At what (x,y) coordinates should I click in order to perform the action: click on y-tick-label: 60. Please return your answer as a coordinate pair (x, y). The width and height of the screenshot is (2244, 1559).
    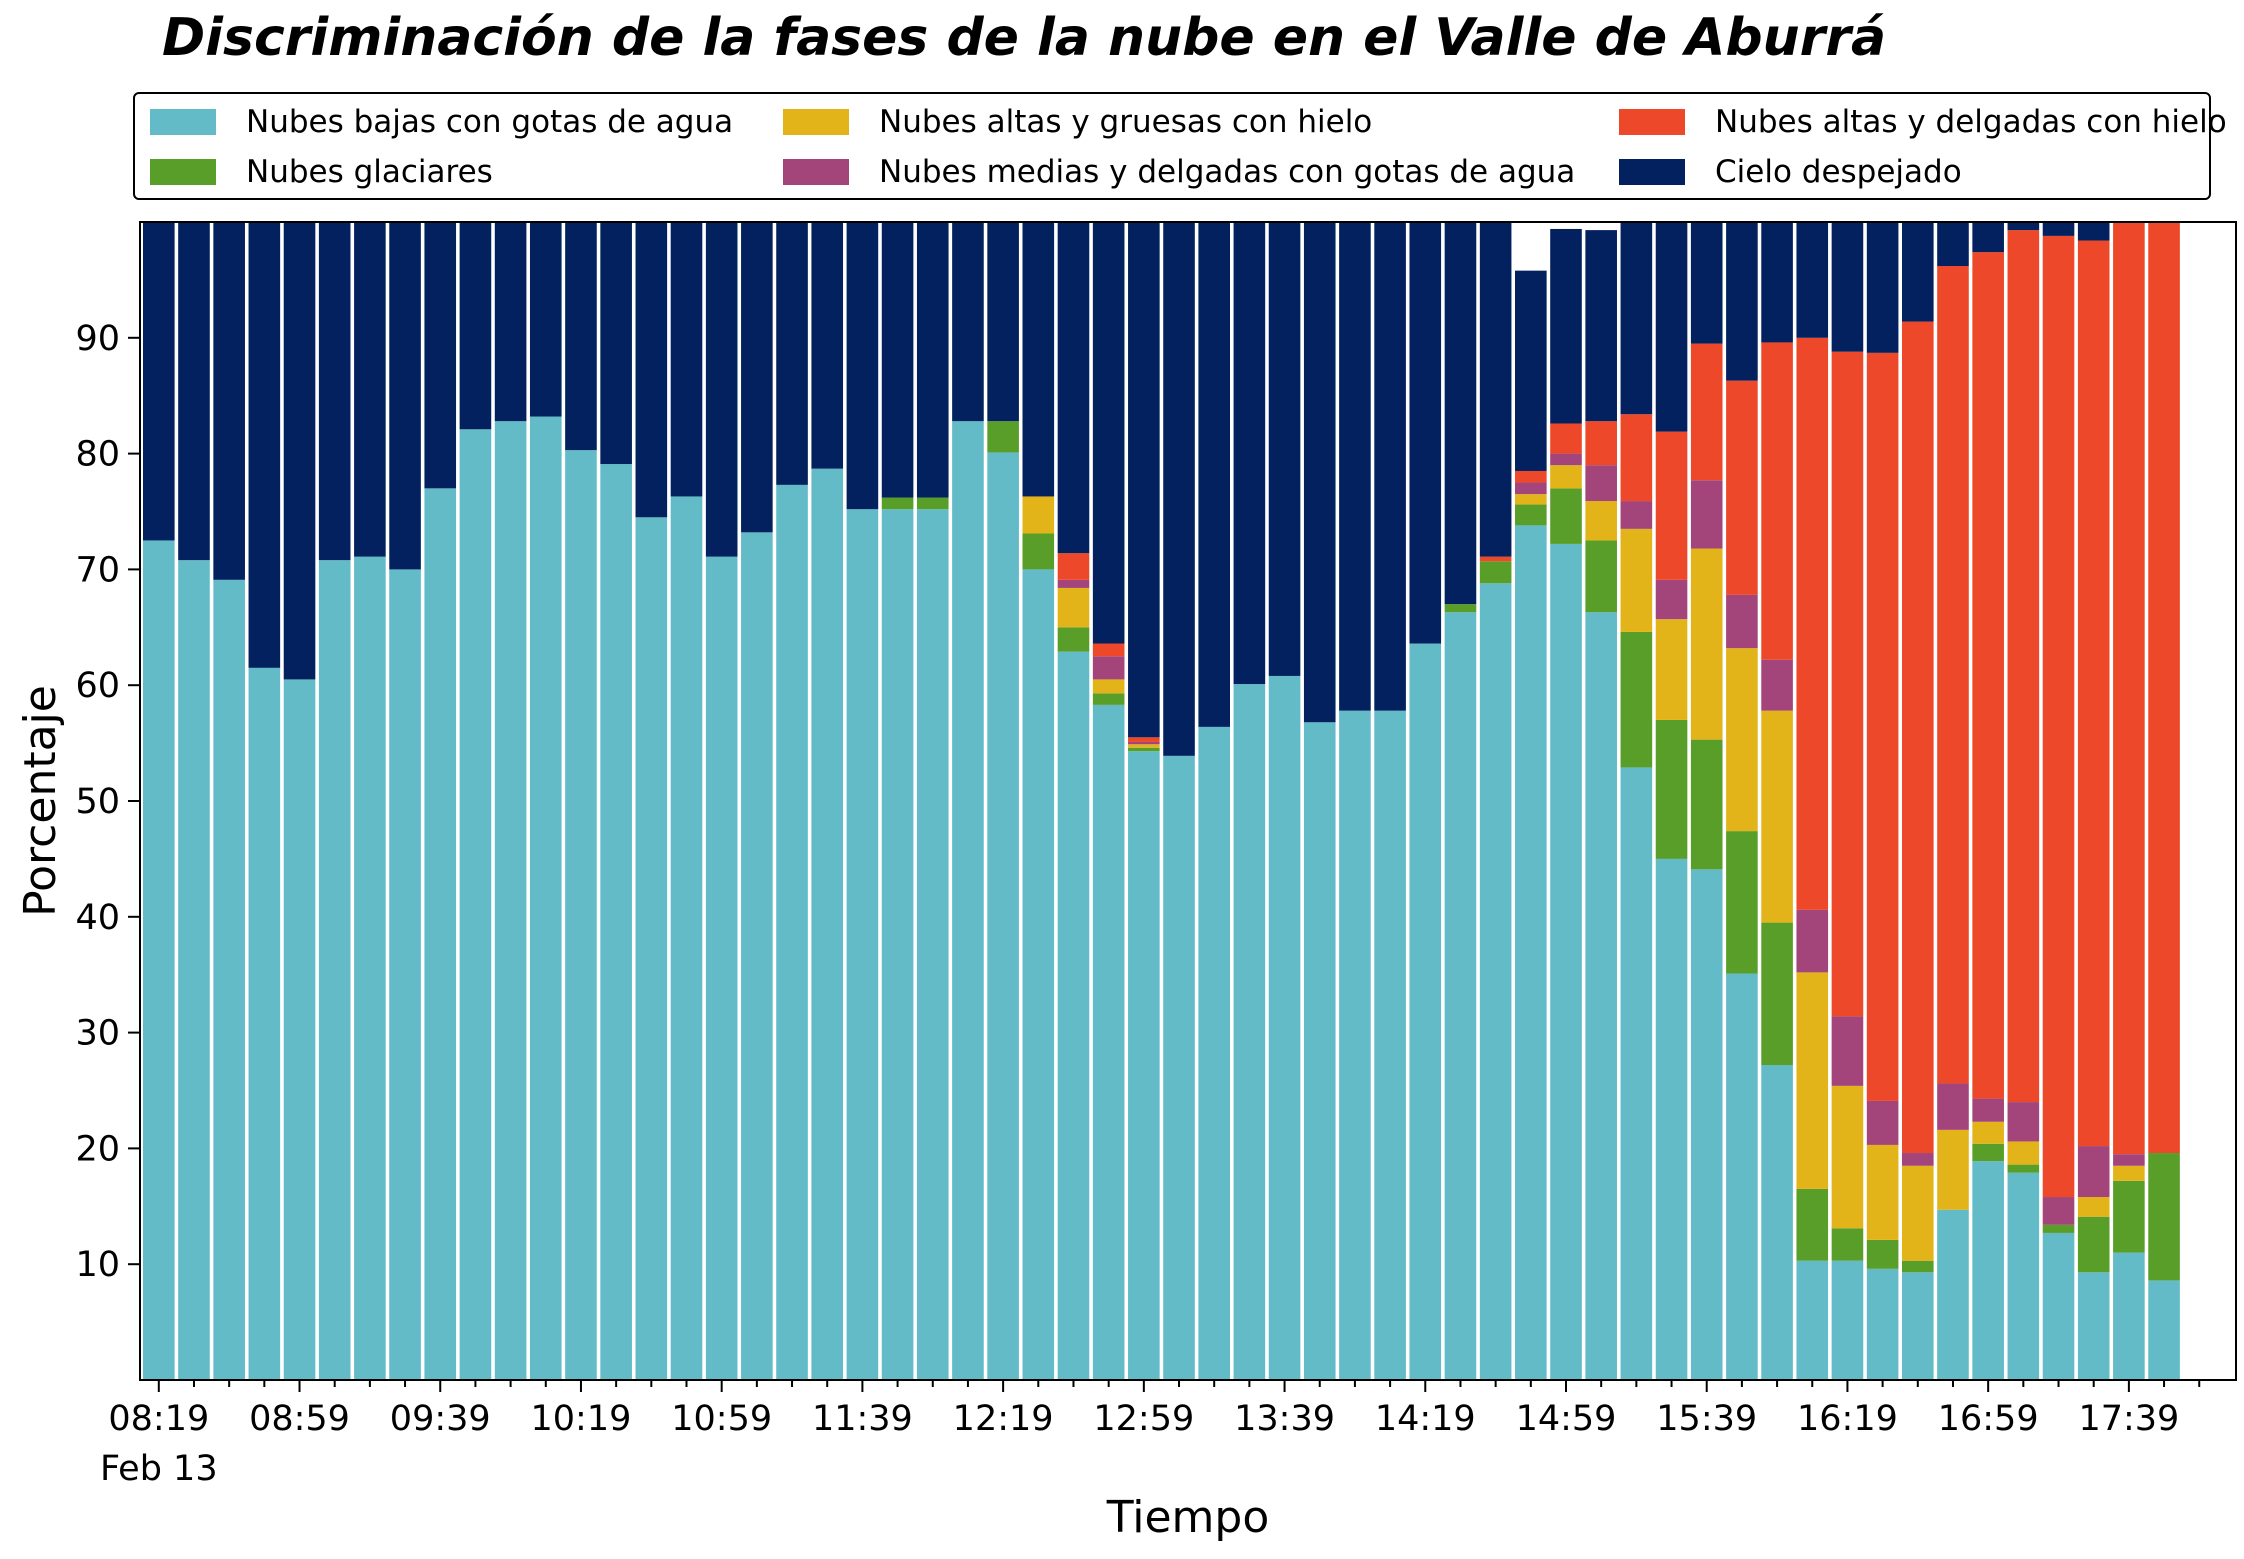
    Looking at the image, I should click on (97, 686).